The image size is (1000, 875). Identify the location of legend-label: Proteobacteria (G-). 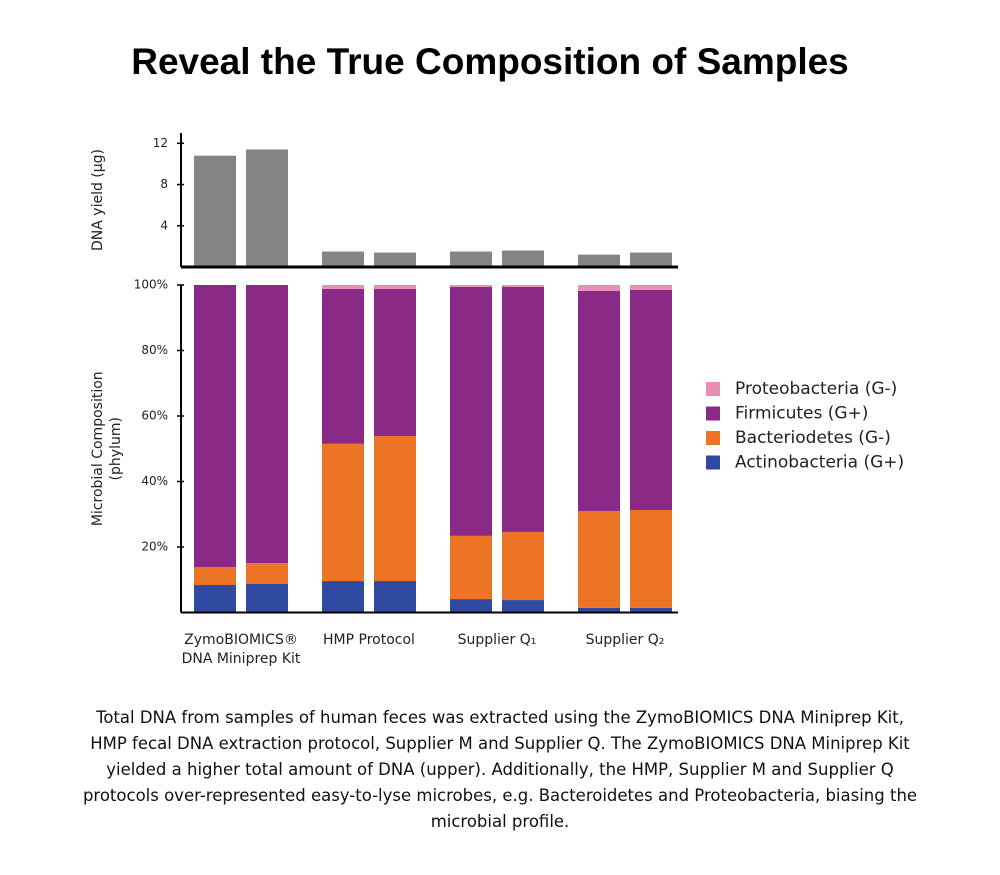
(816, 389).